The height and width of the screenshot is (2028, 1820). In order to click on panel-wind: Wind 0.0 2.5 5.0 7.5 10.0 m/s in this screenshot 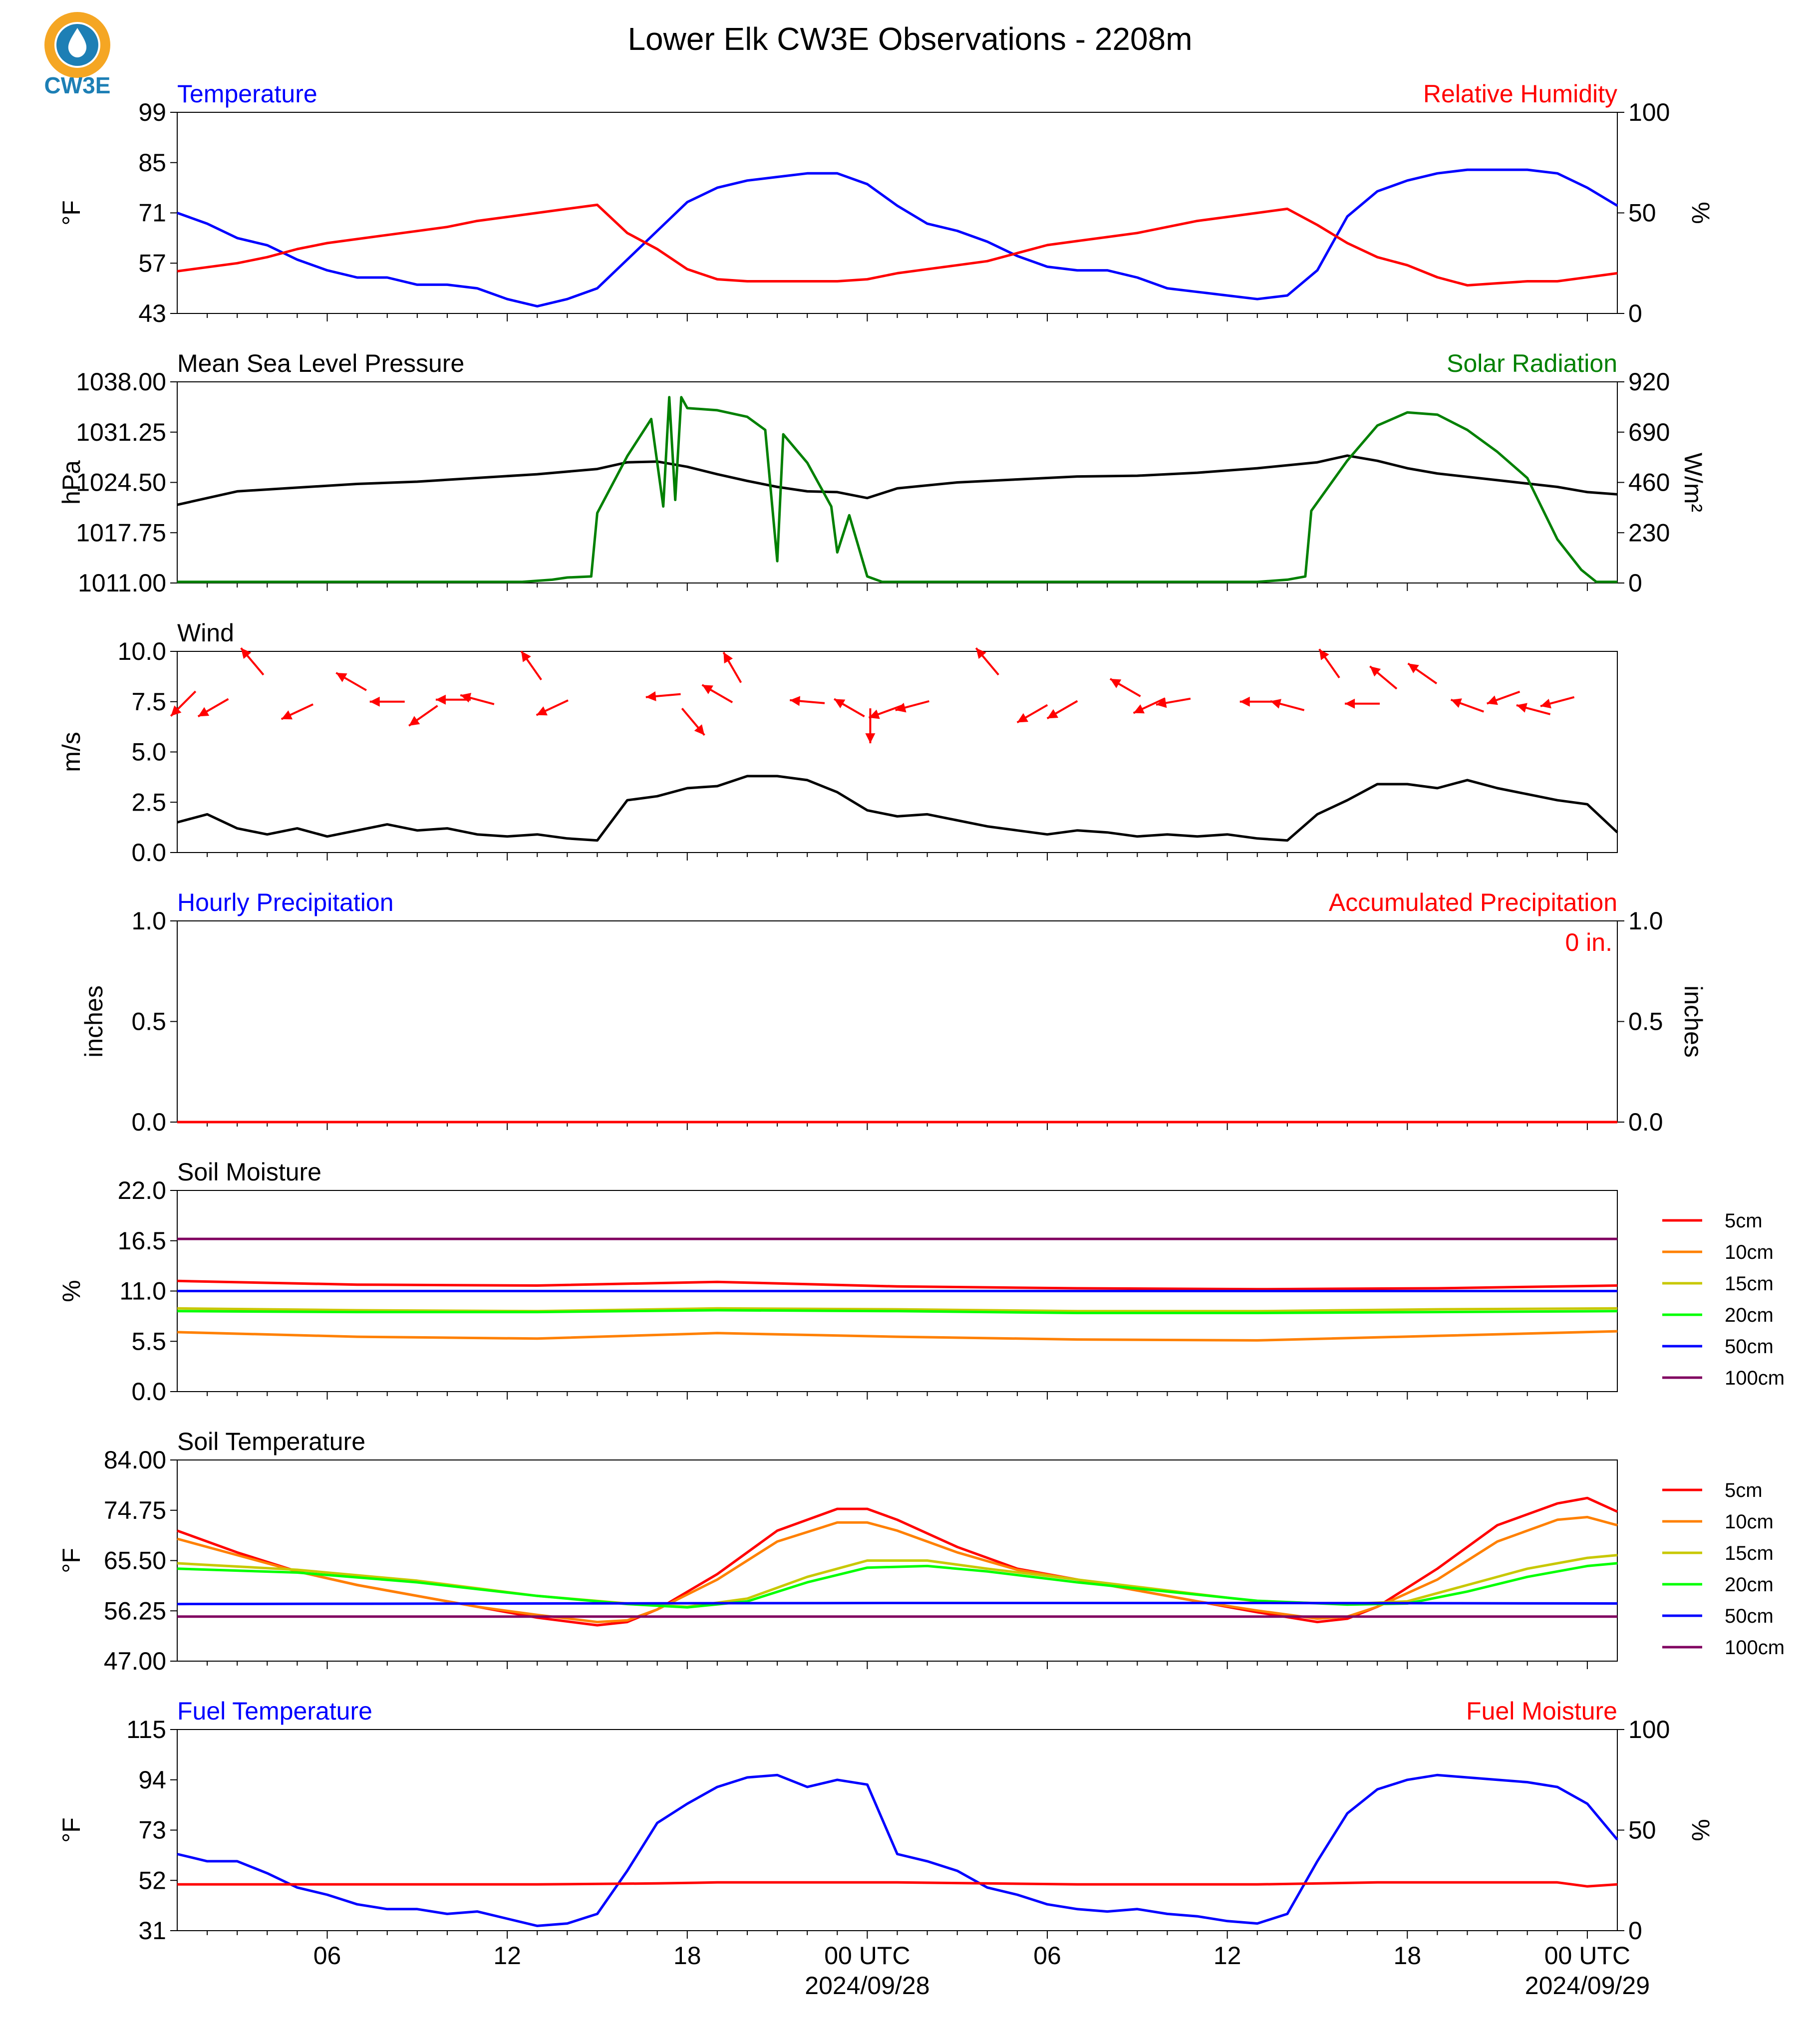, I will do `click(837, 743)`.